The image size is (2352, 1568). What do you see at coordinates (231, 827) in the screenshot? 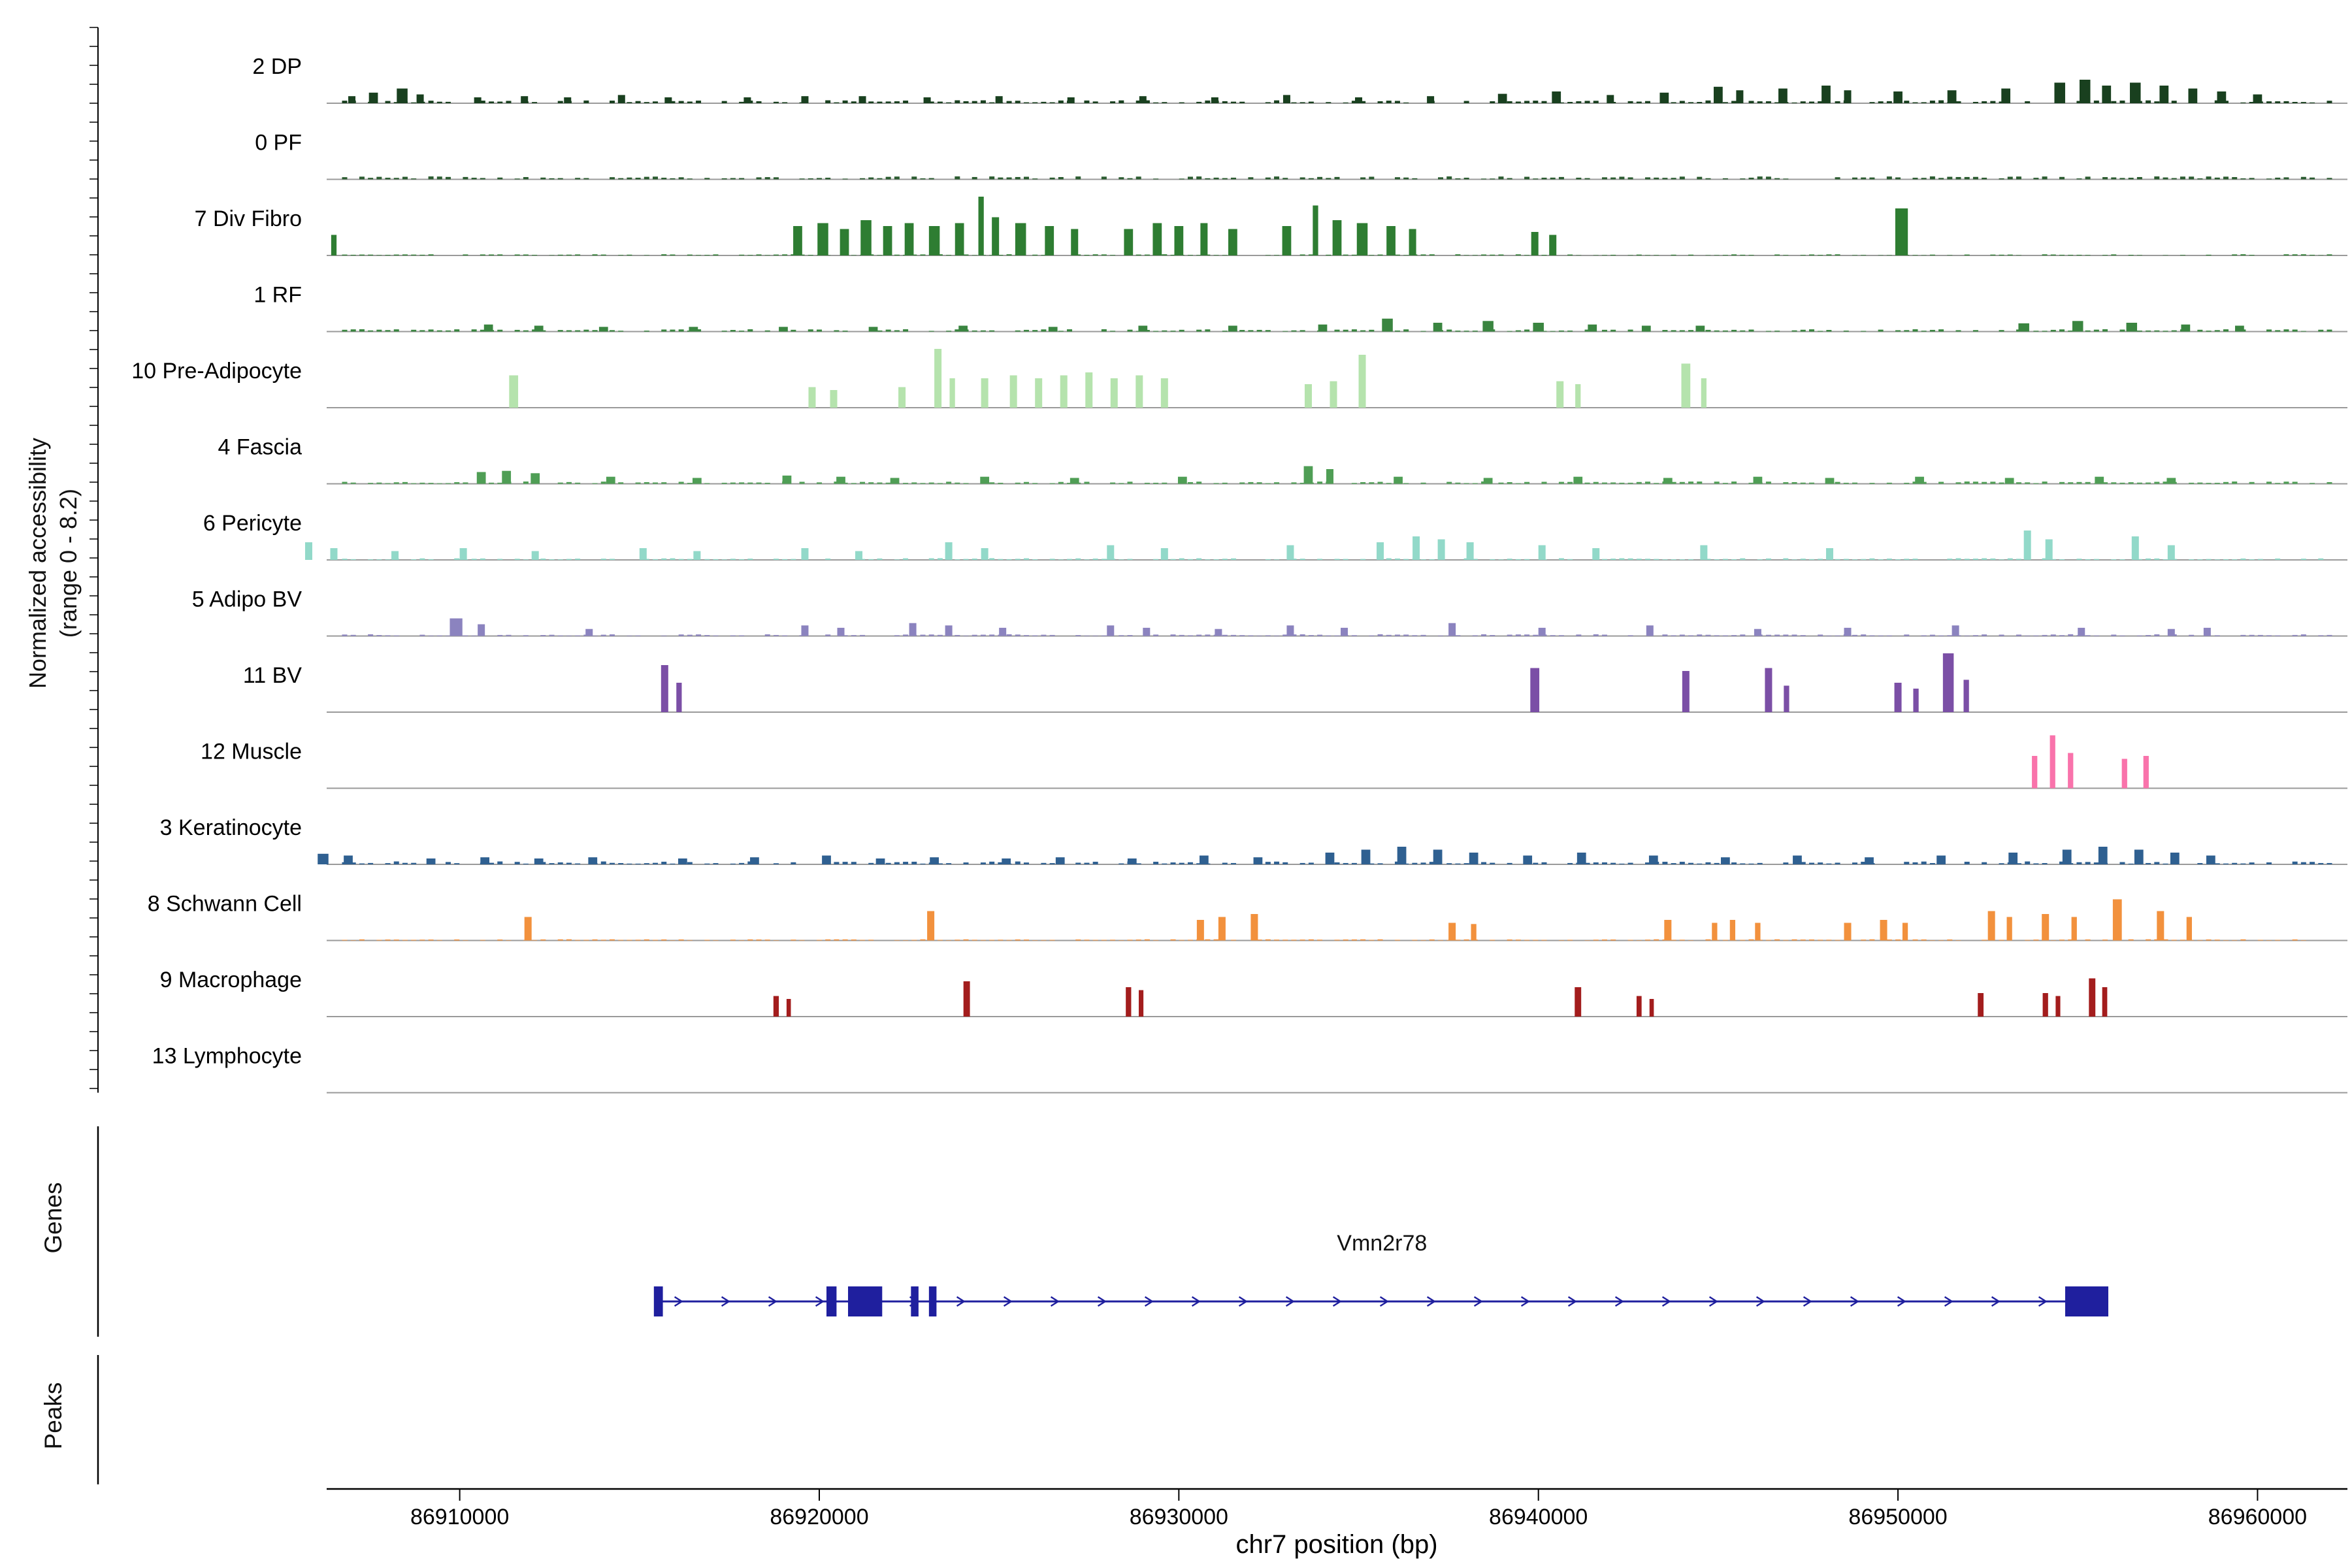
I see `track-label: 3 Keratinocyte` at bounding box center [231, 827].